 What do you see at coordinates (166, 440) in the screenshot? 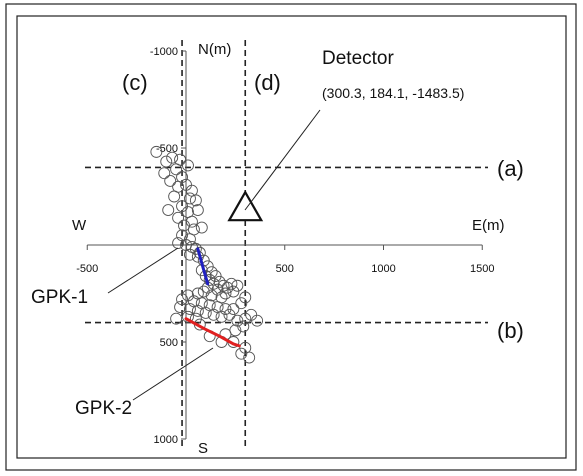
I see `y-tick-label: 1000` at bounding box center [166, 440].